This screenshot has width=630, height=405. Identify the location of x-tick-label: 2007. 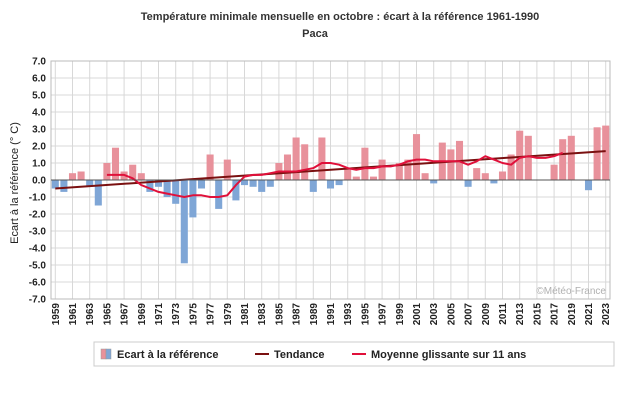
(469, 314).